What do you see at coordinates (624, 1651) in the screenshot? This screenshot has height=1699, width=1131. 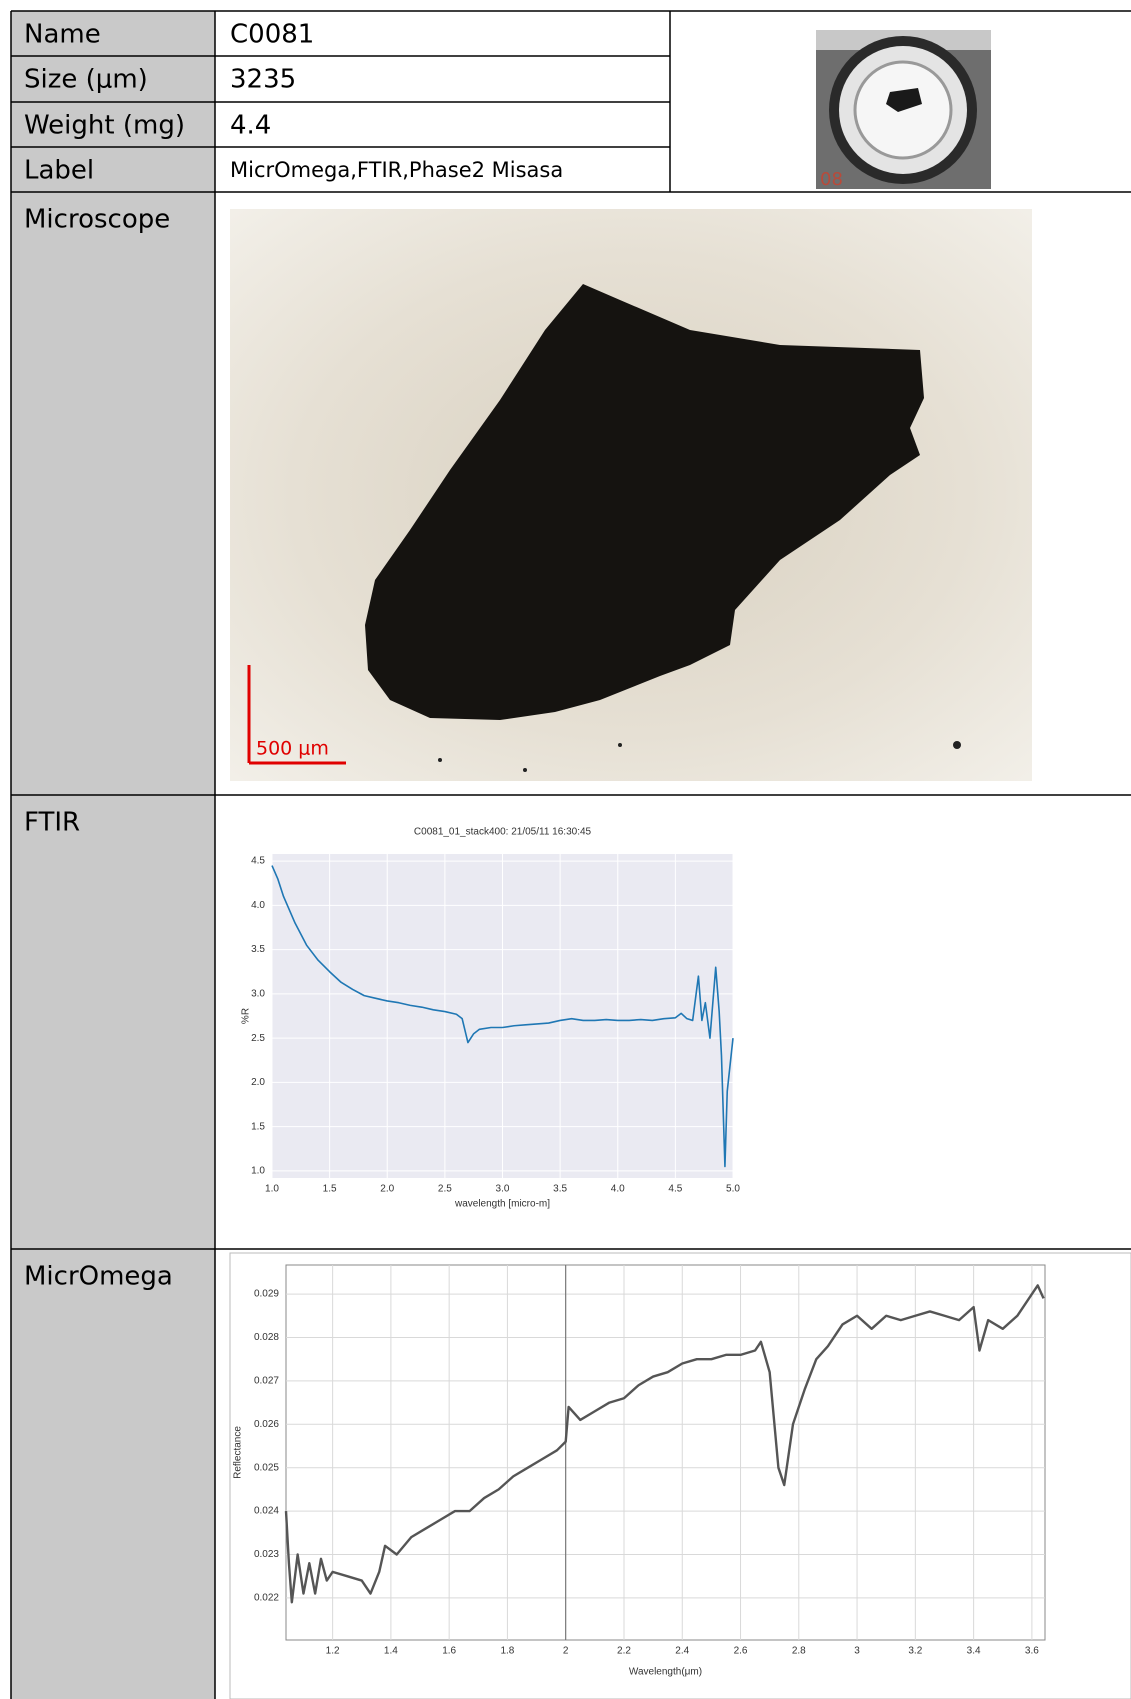 I see `x-tick-label: 2.2` at bounding box center [624, 1651].